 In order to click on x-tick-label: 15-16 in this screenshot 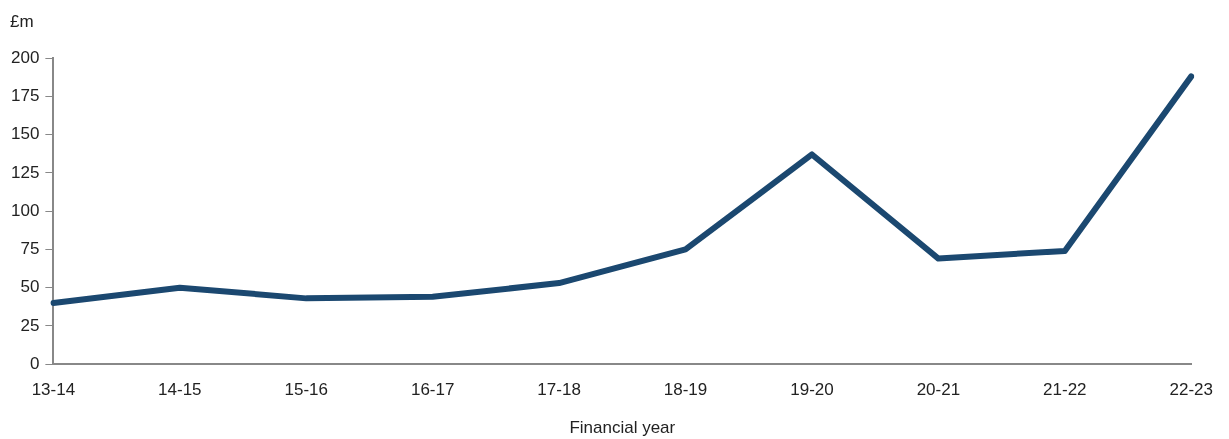, I will do `click(306, 390)`.